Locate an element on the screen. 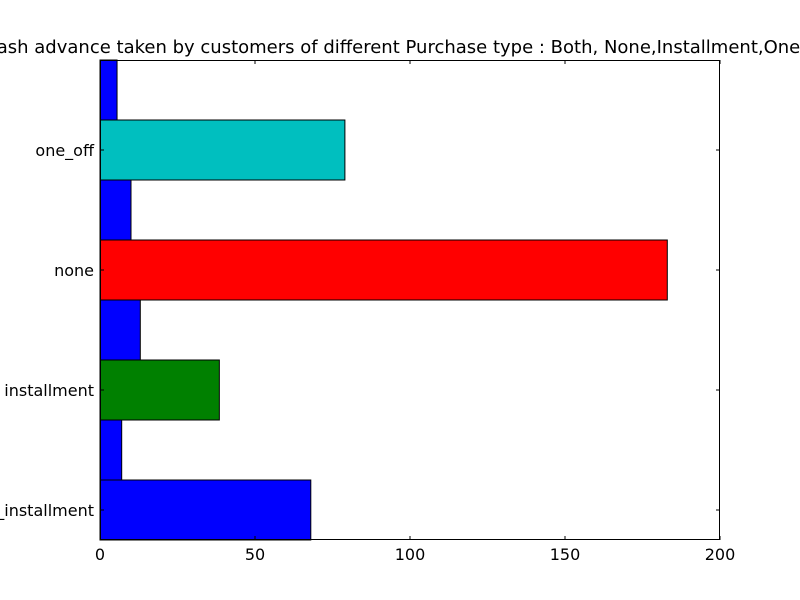  bar-secondary-none is located at coordinates (115, 210).